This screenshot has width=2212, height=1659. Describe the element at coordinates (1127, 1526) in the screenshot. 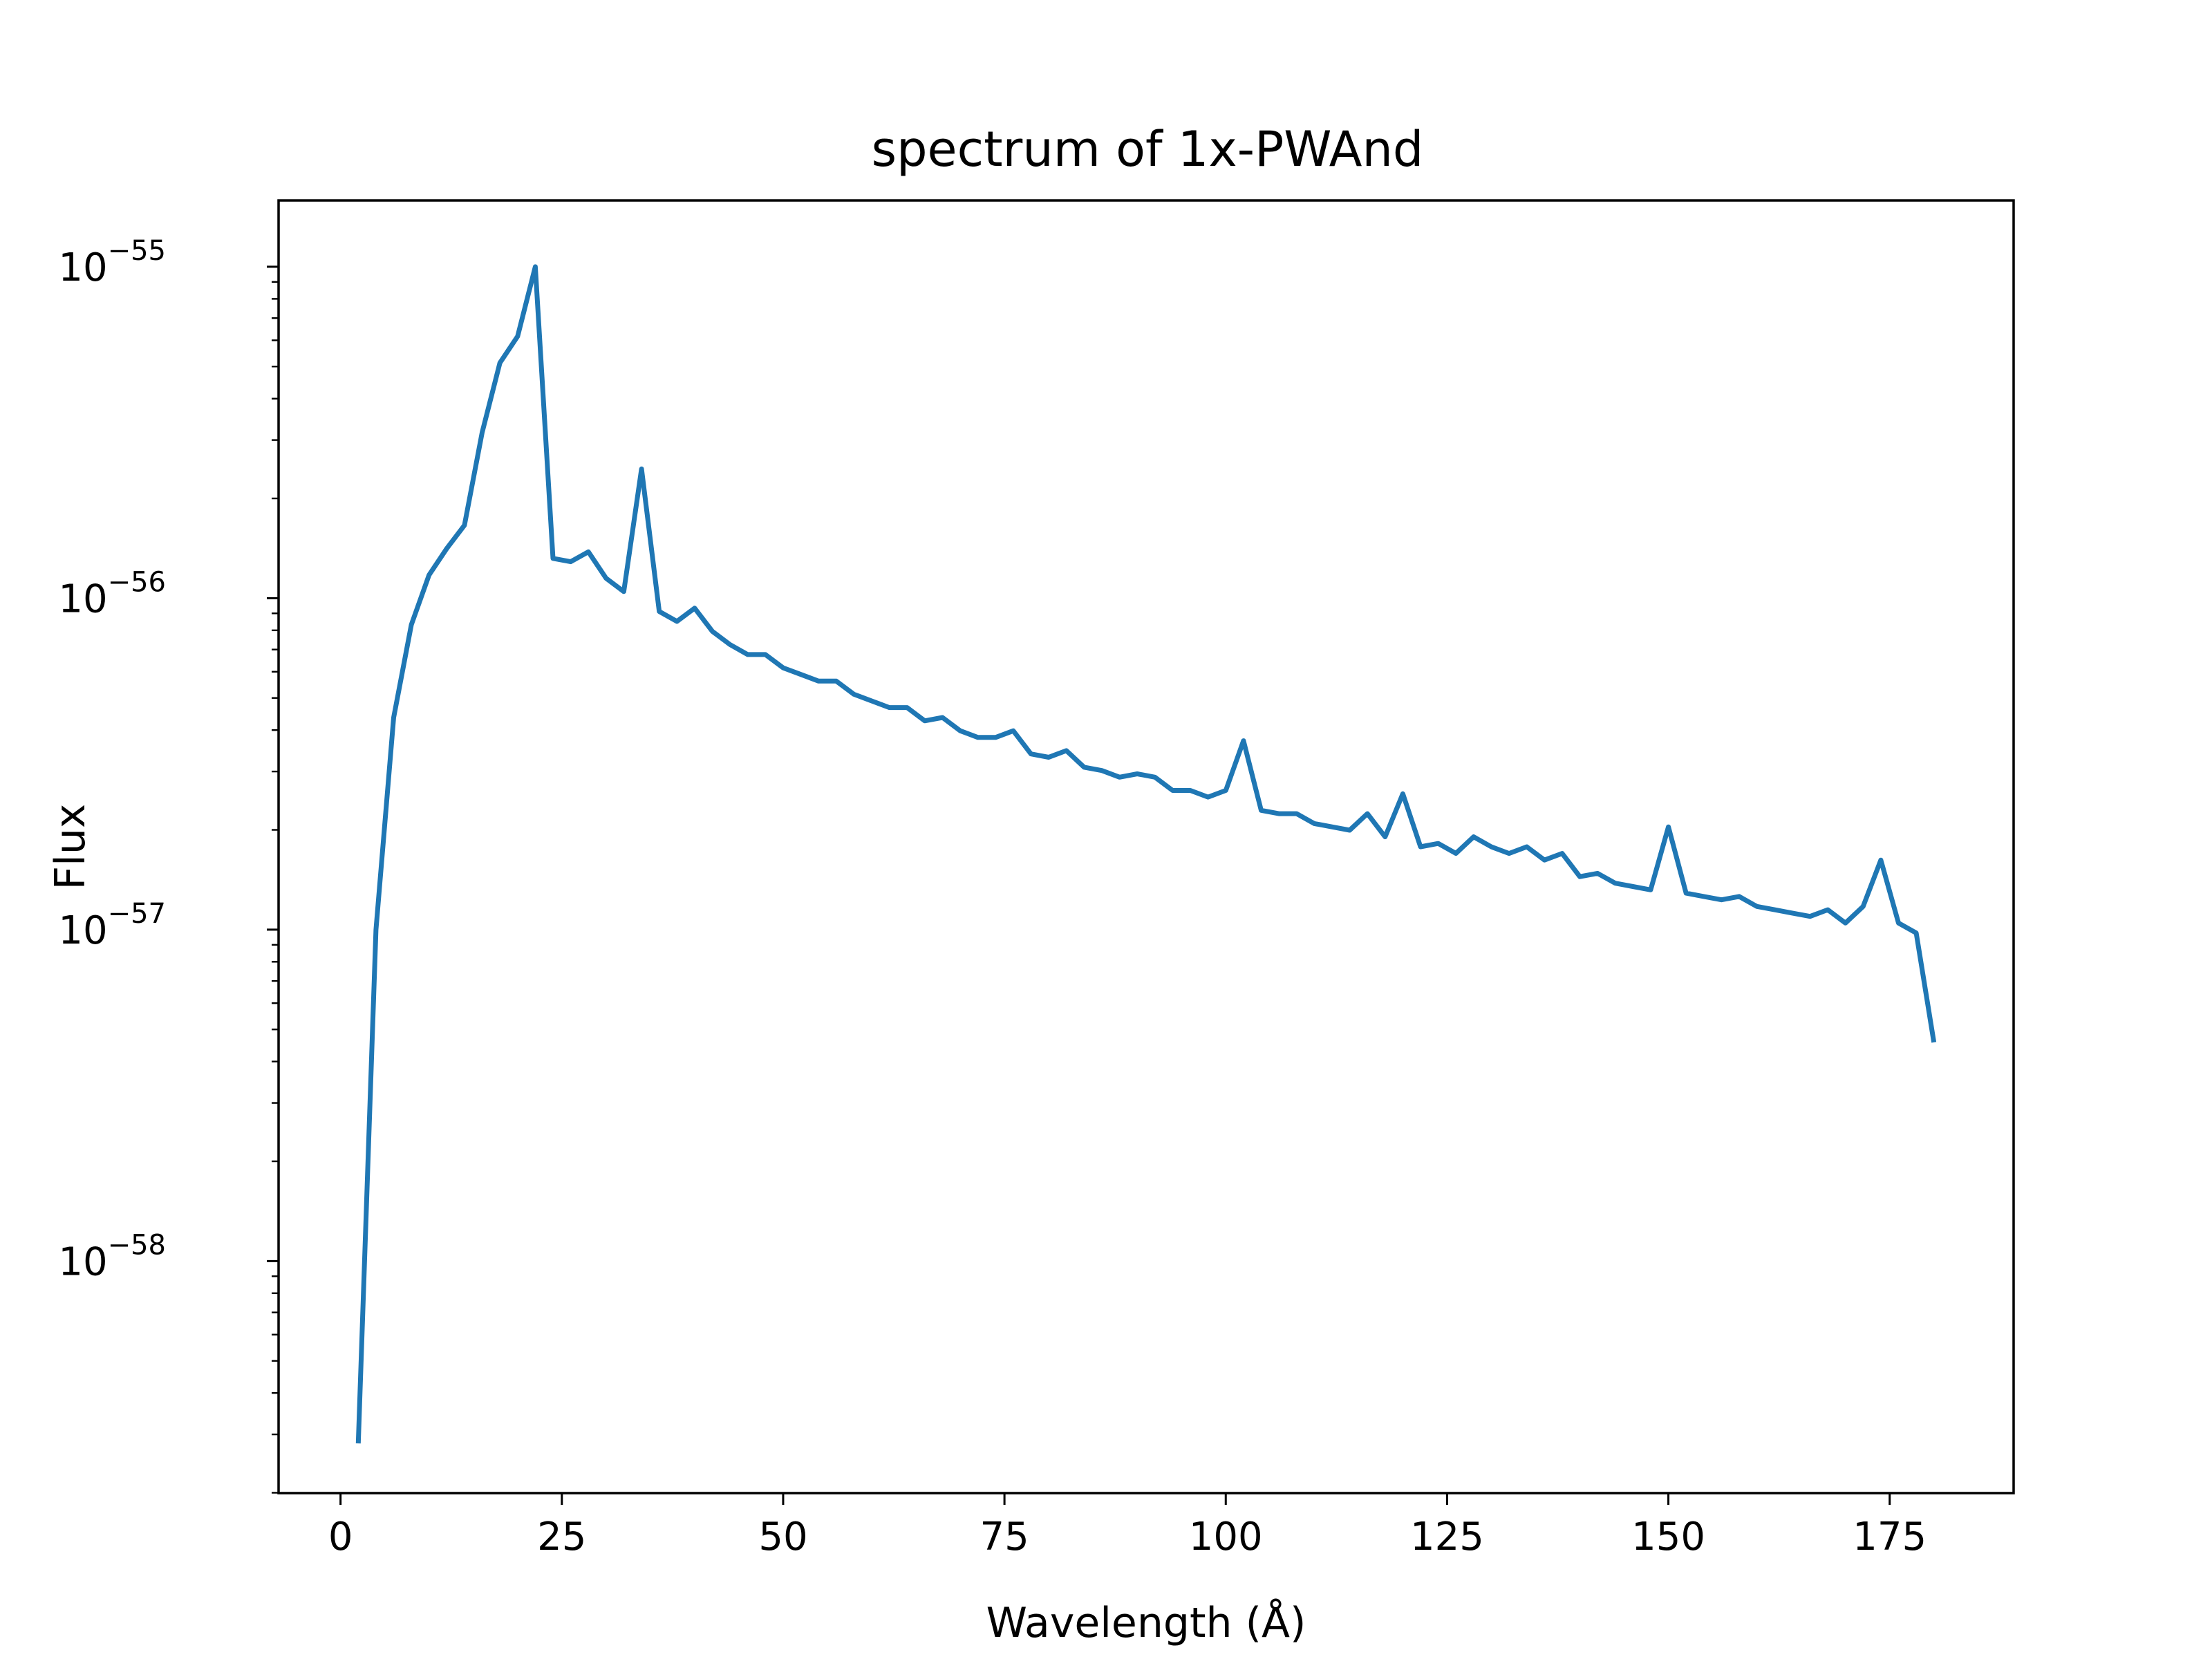

I see `x-axis: 0 25 50 75 100 125 150 175` at that location.